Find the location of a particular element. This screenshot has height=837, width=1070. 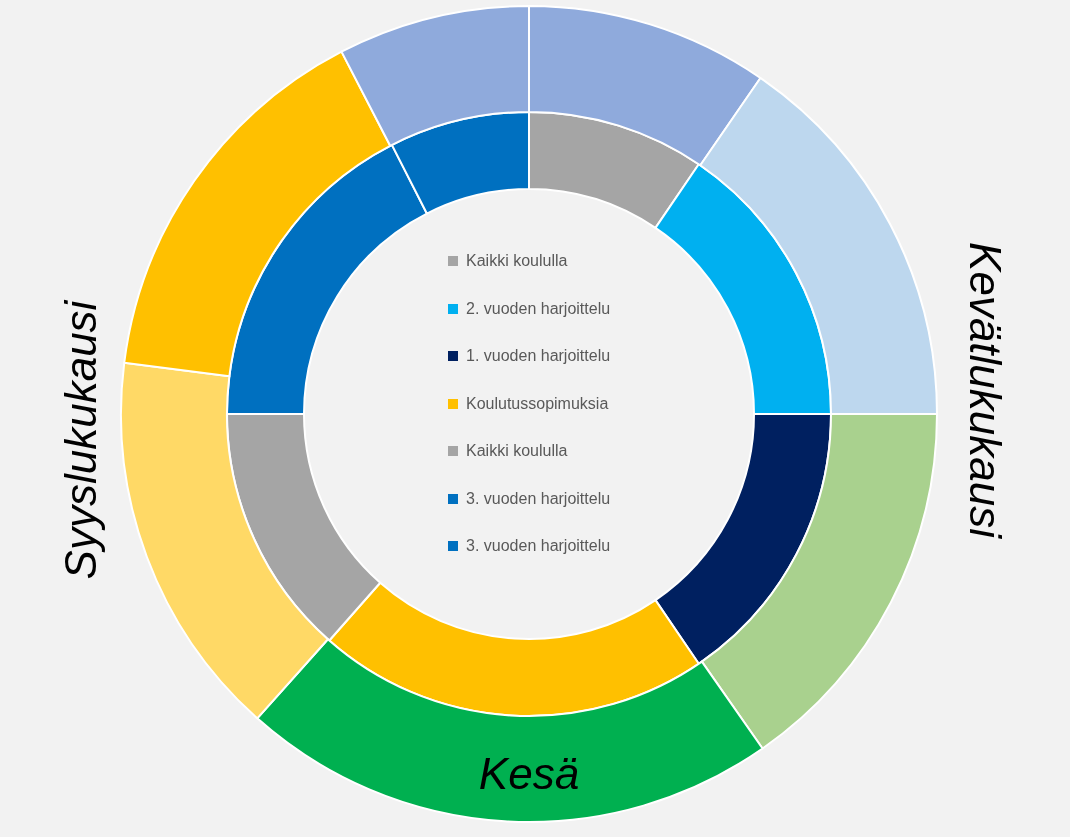

text: Kesä is located at coordinates (529, 773).